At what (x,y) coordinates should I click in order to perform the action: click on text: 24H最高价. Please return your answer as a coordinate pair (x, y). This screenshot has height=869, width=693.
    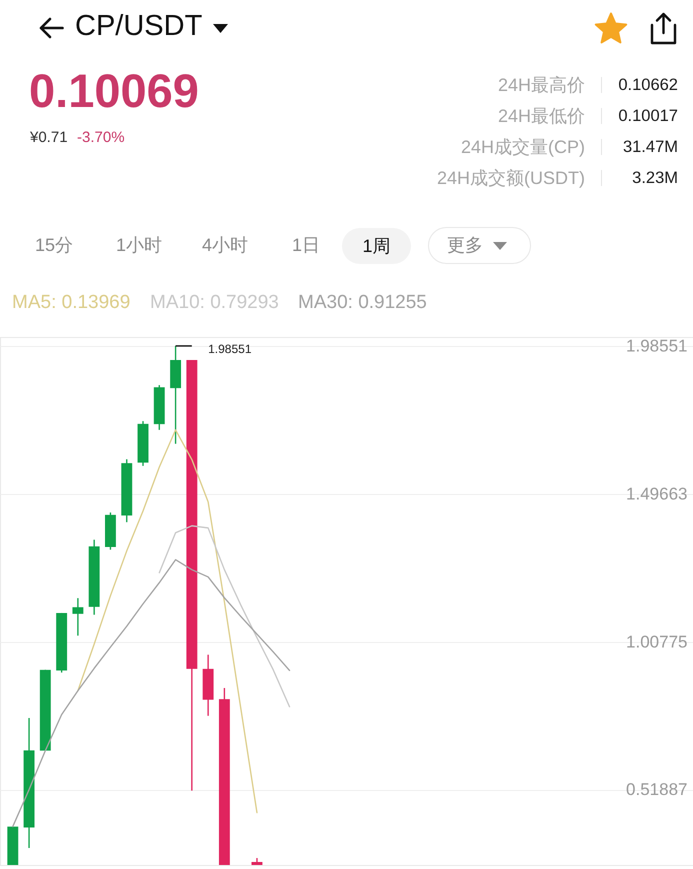
    Looking at the image, I should click on (541, 85).